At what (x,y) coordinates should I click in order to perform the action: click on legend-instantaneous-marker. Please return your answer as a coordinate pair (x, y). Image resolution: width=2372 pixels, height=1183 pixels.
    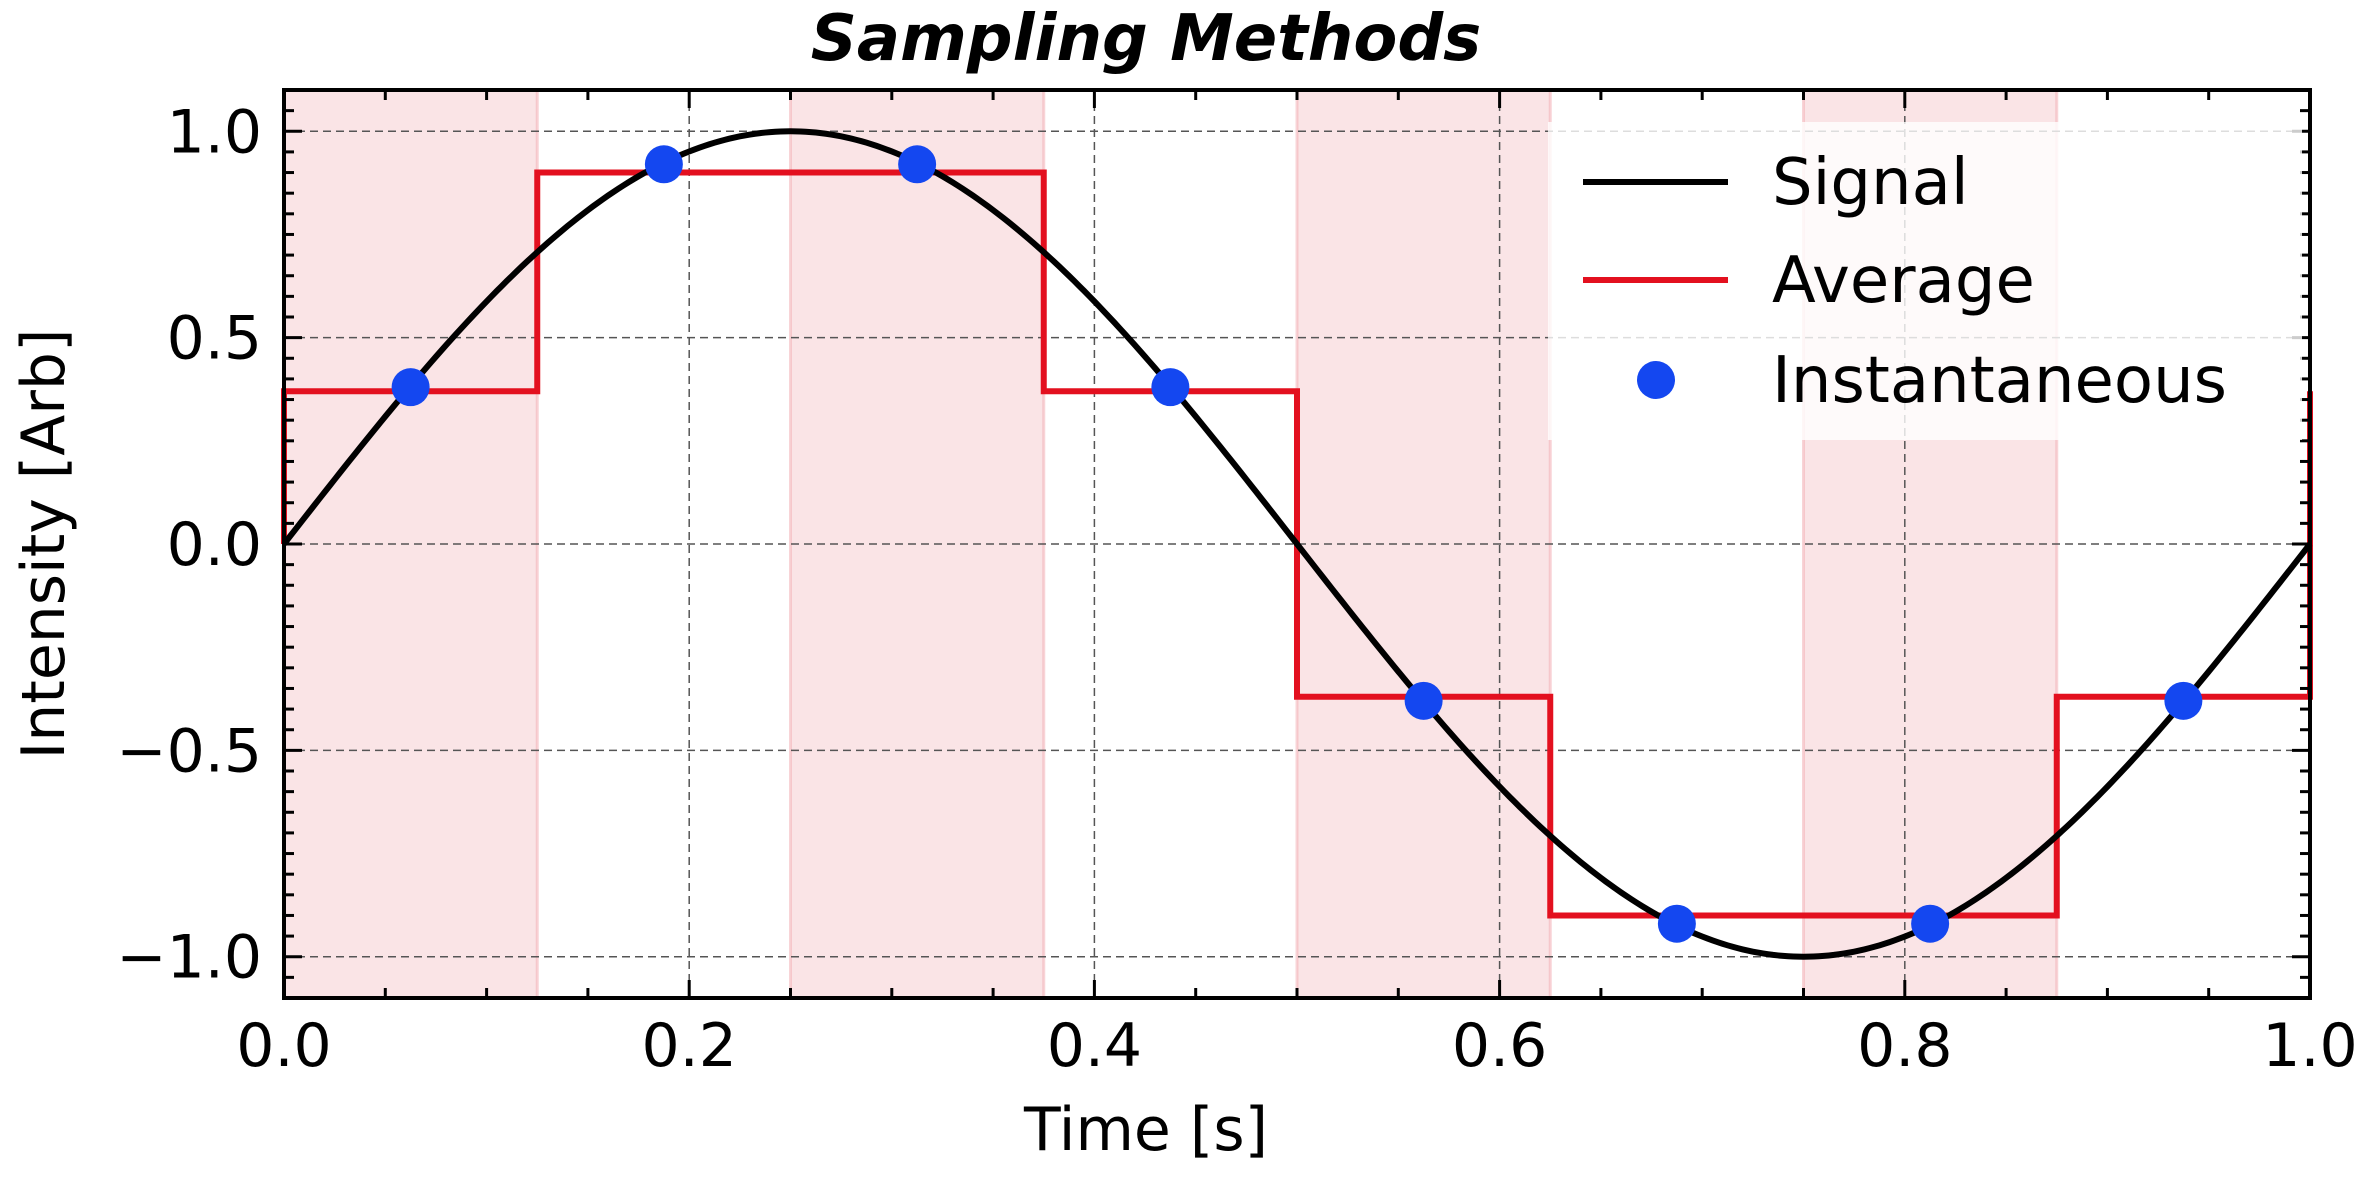
    Looking at the image, I should click on (1656, 380).